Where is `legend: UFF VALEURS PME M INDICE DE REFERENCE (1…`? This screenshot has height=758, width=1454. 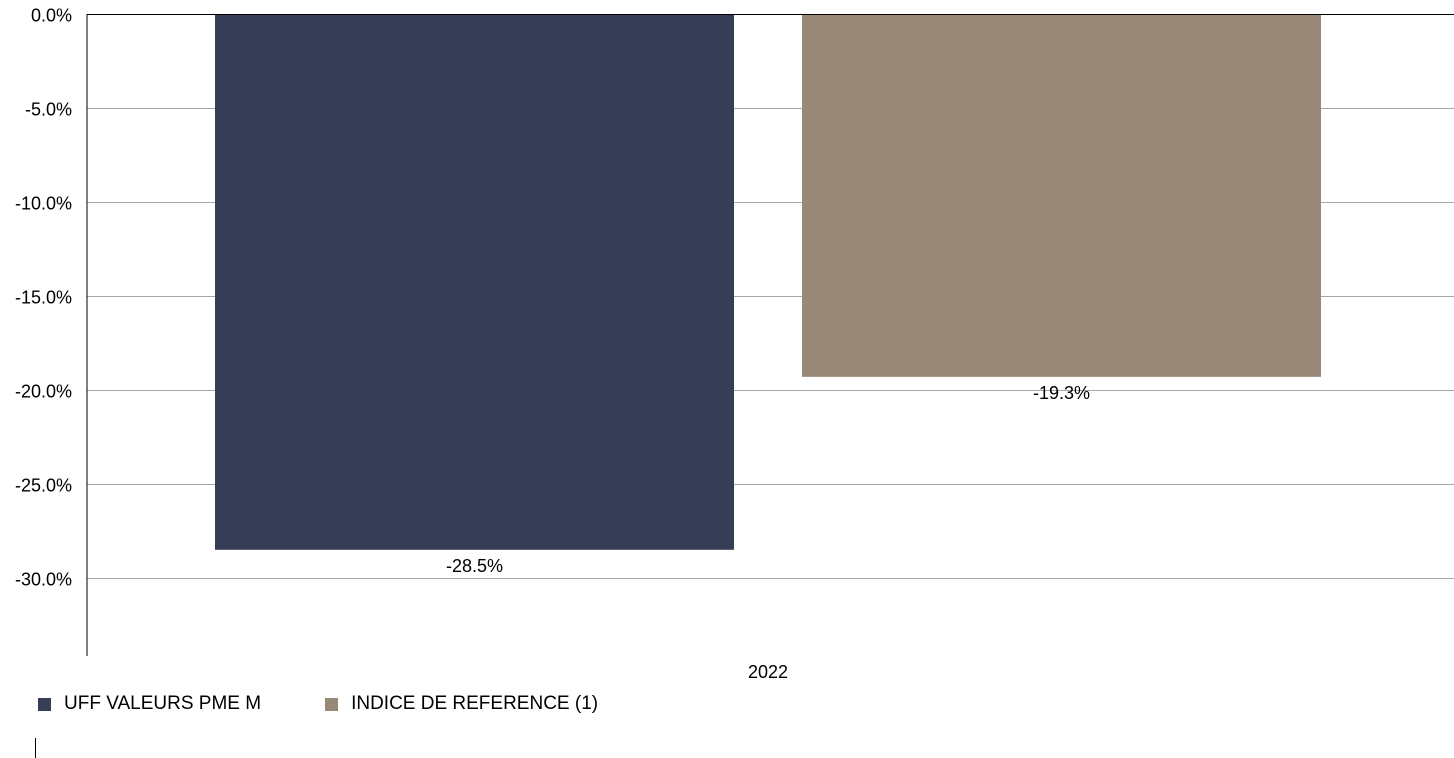
legend: UFF VALEURS PME M INDICE DE REFERENCE (1… is located at coordinates (350, 704).